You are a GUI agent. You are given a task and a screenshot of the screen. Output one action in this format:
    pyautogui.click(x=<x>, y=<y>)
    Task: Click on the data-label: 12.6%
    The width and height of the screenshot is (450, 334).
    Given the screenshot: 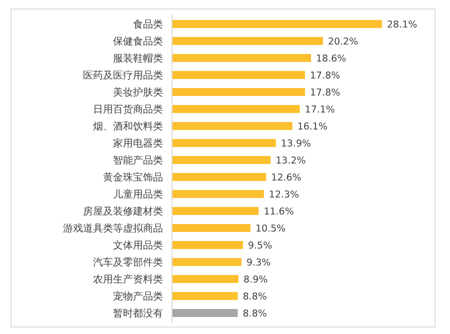 What is the action you would take?
    pyautogui.click(x=286, y=178)
    